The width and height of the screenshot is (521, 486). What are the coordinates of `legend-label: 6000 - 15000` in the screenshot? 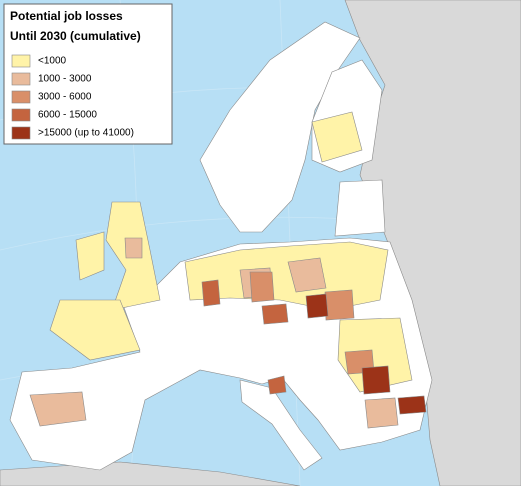 It's located at (67, 115).